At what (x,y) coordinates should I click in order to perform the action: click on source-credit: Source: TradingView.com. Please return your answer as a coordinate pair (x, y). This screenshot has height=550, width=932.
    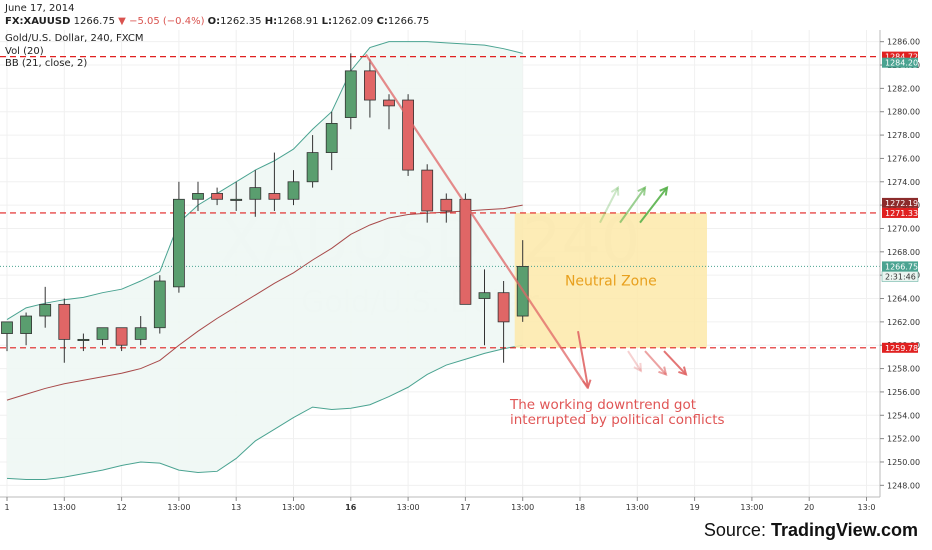
    Looking at the image, I should click on (811, 530).